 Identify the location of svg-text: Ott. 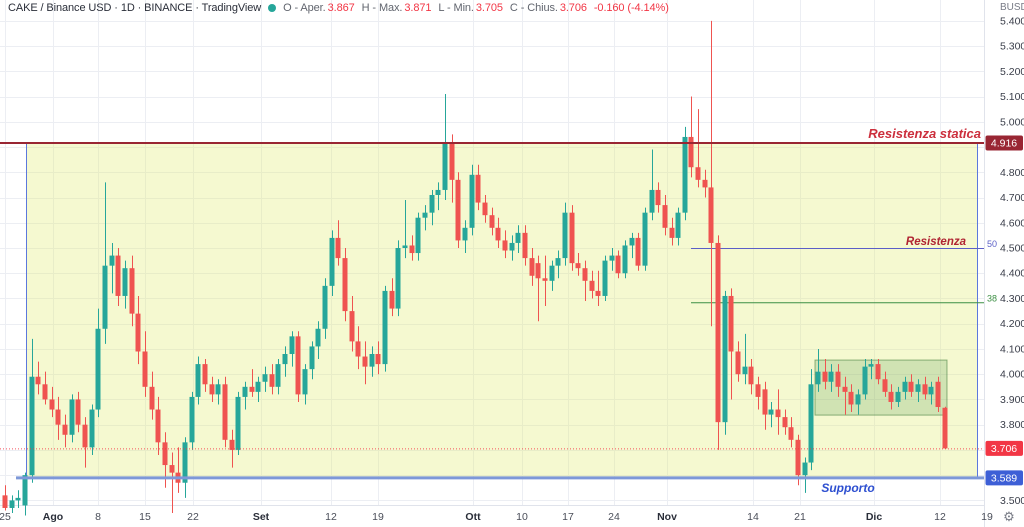
(473, 517).